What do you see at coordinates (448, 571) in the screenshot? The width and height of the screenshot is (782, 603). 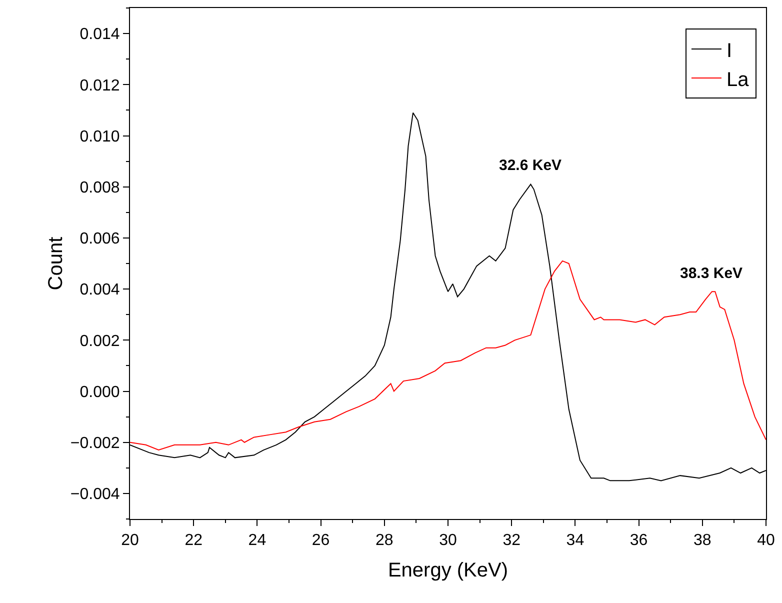 I see `x-axis-title: Energy (KeV)` at bounding box center [448, 571].